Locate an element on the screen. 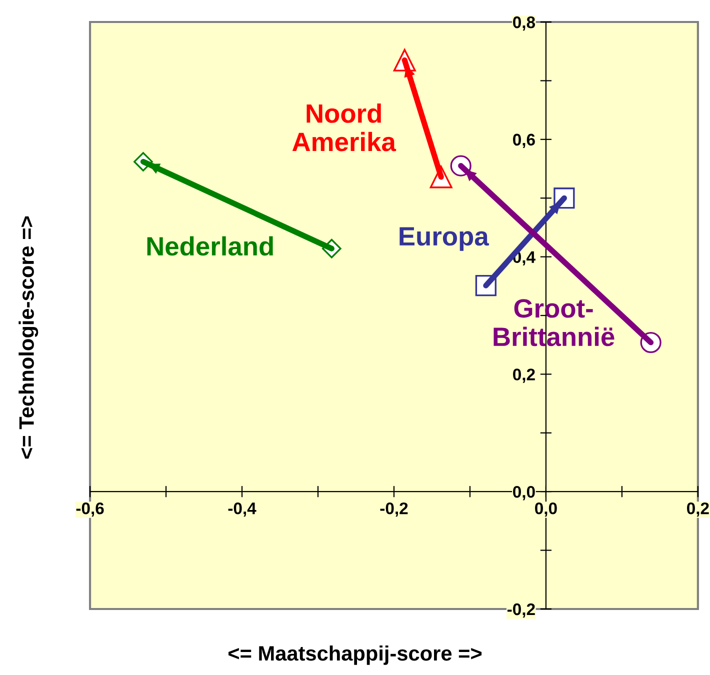  x-tick-label: -0,6 is located at coordinates (90, 509).